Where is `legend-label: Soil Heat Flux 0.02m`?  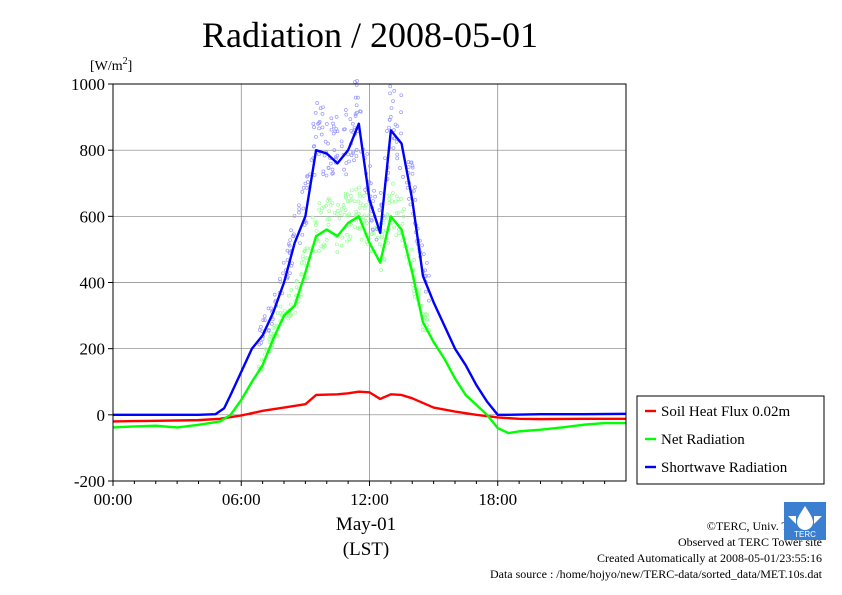
legend-label: Soil Heat Flux 0.02m is located at coordinates (726, 412).